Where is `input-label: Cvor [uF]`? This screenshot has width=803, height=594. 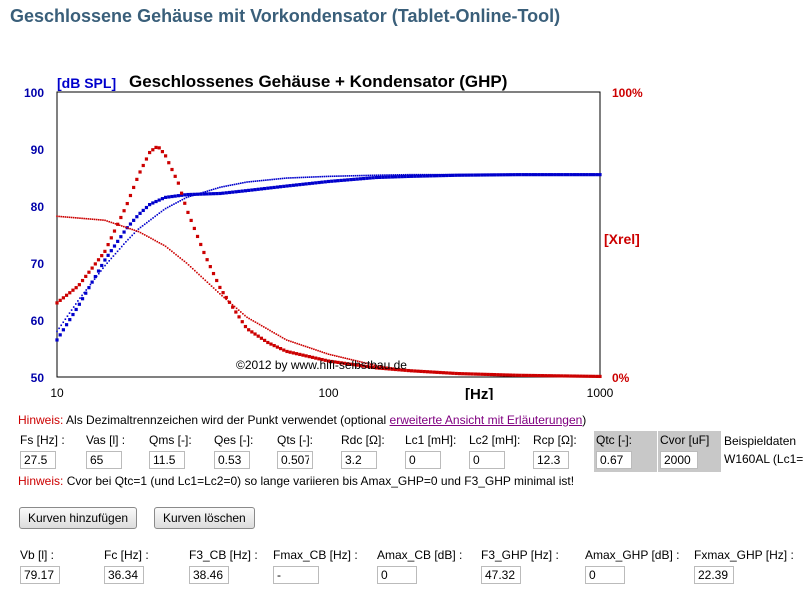
input-label: Cvor [uF] is located at coordinates (685, 440).